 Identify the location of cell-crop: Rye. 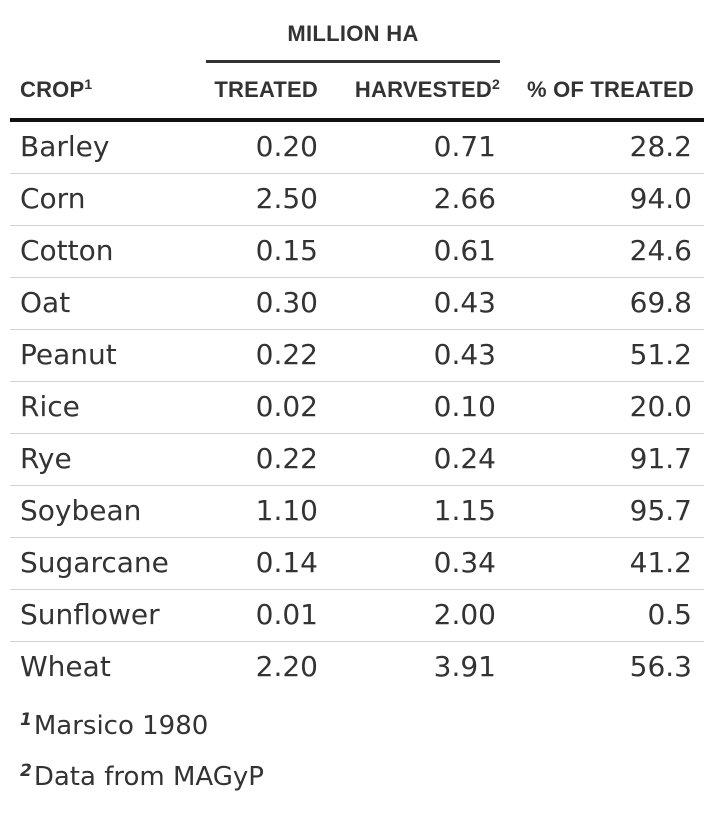
(46, 458).